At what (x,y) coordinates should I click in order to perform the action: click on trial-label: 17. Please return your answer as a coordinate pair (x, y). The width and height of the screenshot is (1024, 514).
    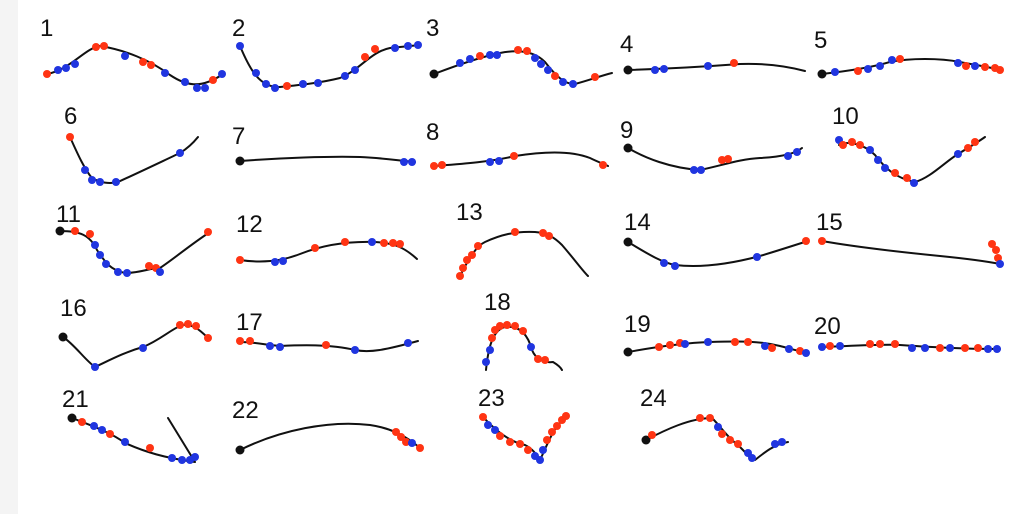
    Looking at the image, I should click on (249, 322).